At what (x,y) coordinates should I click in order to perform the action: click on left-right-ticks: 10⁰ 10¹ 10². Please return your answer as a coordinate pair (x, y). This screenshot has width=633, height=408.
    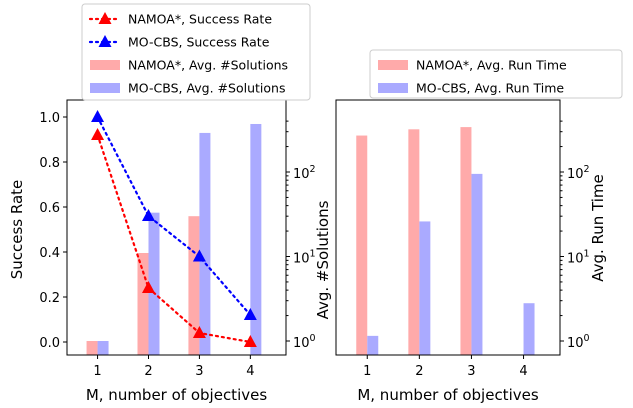
    Looking at the image, I should click on (301, 235).